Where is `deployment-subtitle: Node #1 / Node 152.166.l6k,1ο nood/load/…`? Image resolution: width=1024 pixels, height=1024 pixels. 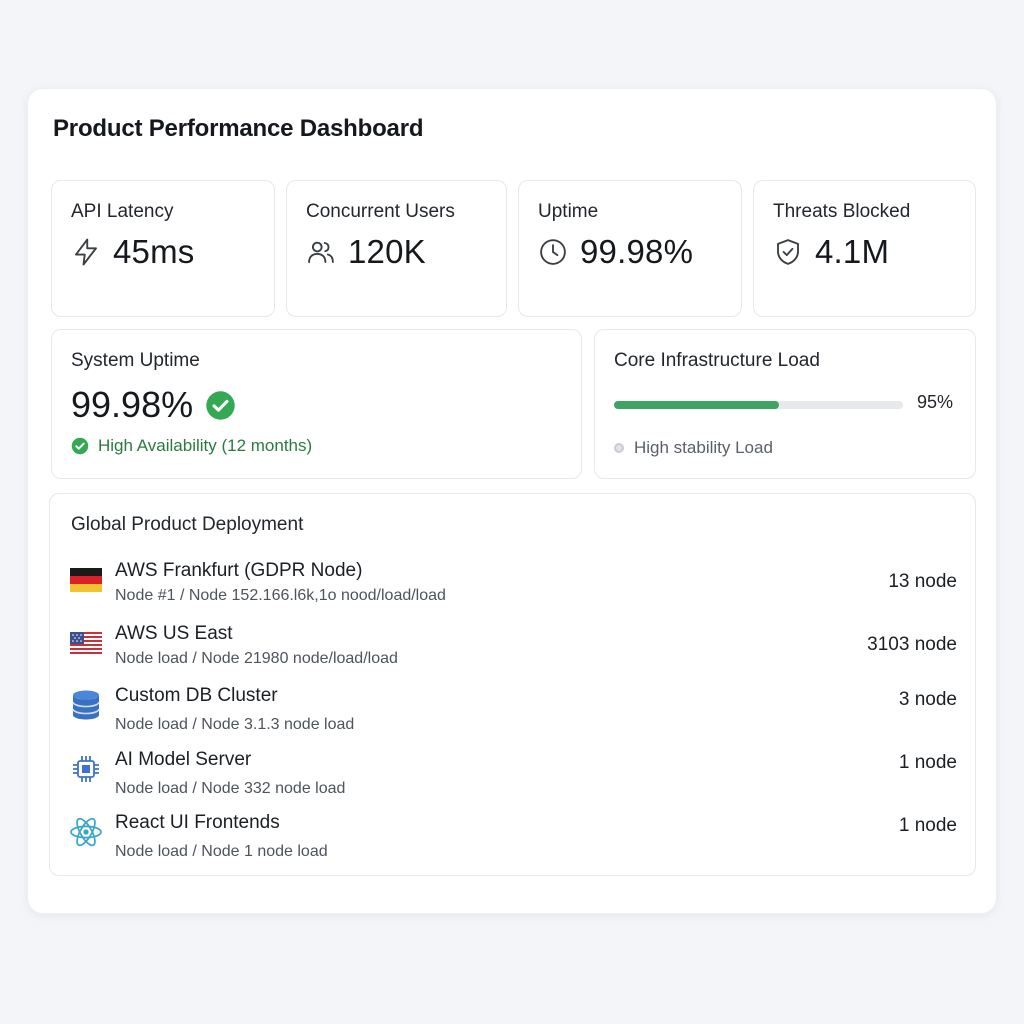 deployment-subtitle: Node #1 / Node 152.166.l6k,1ο nood/load/… is located at coordinates (280, 595).